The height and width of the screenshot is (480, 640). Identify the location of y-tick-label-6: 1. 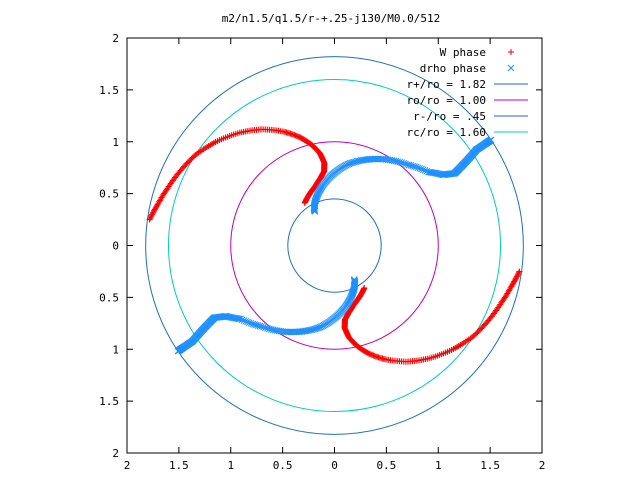
(115, 349).